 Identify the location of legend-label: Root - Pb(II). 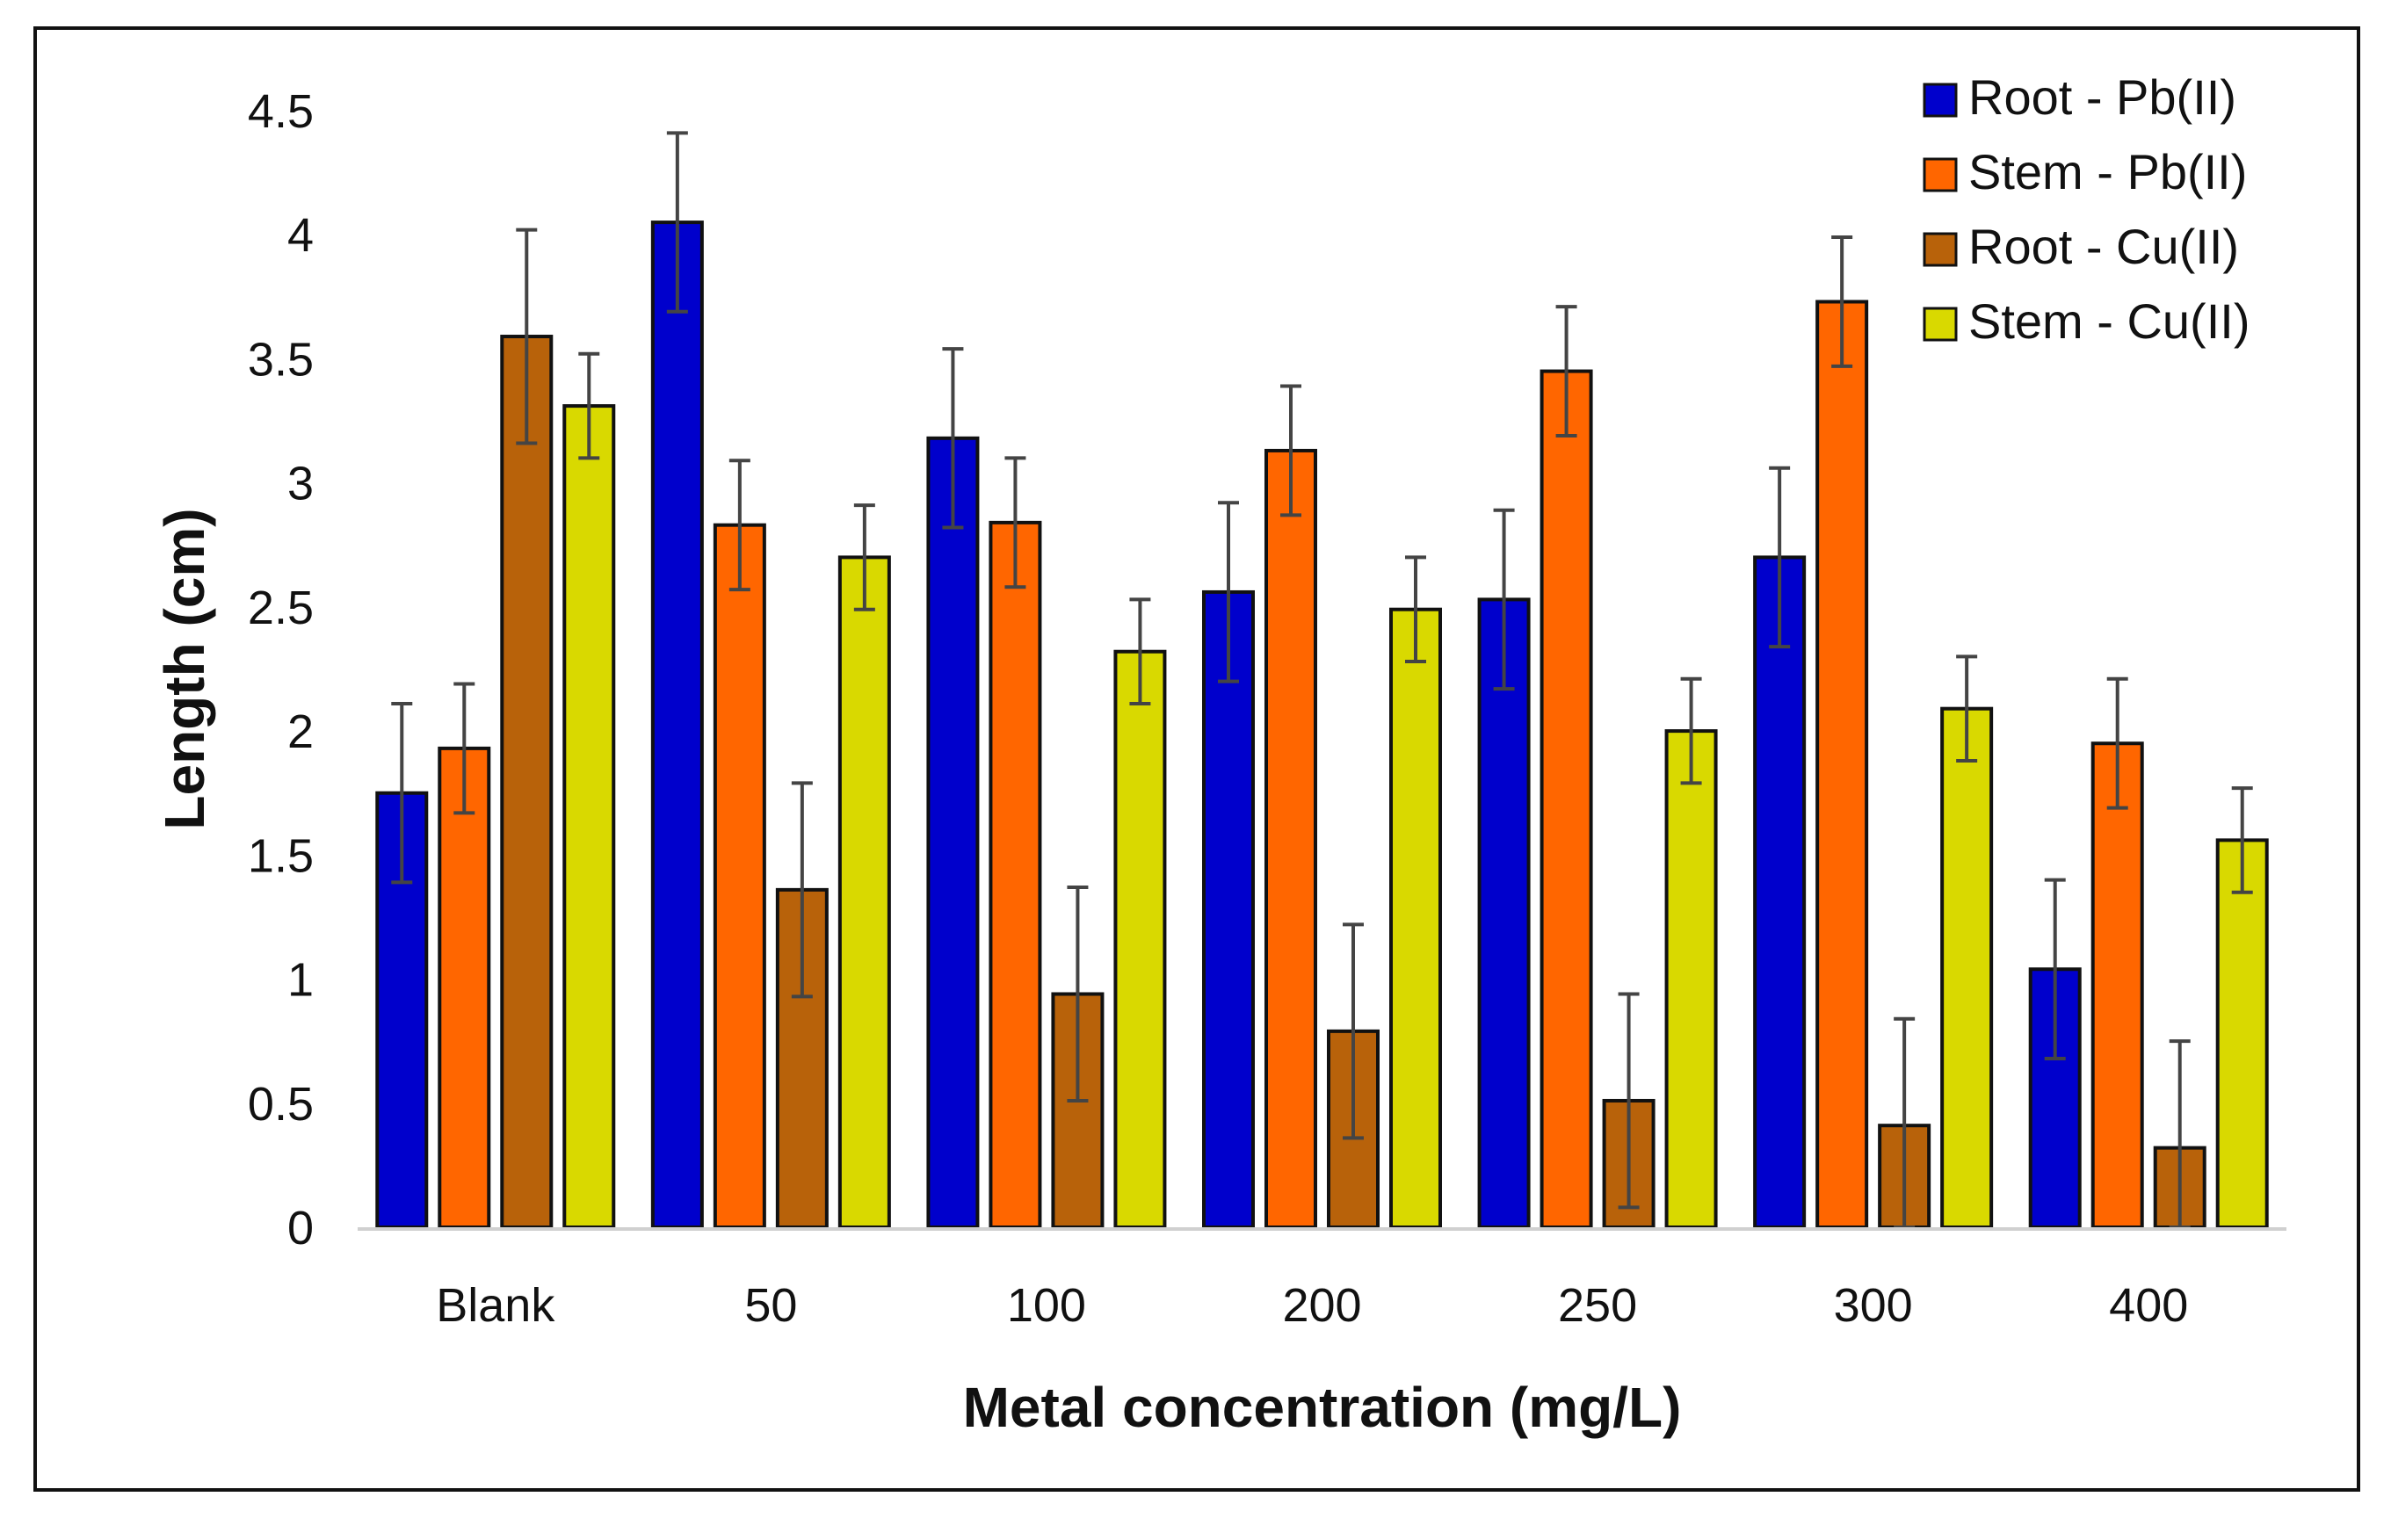
(2102, 97).